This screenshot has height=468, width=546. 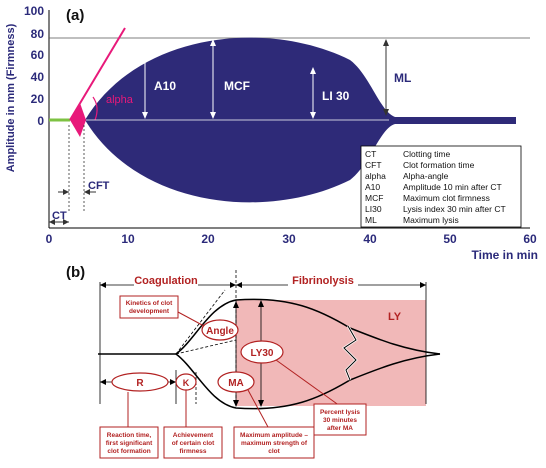 What do you see at coordinates (446, 198) in the screenshot?
I see `legend-desc-mcf: Maximum clot firmness` at bounding box center [446, 198].